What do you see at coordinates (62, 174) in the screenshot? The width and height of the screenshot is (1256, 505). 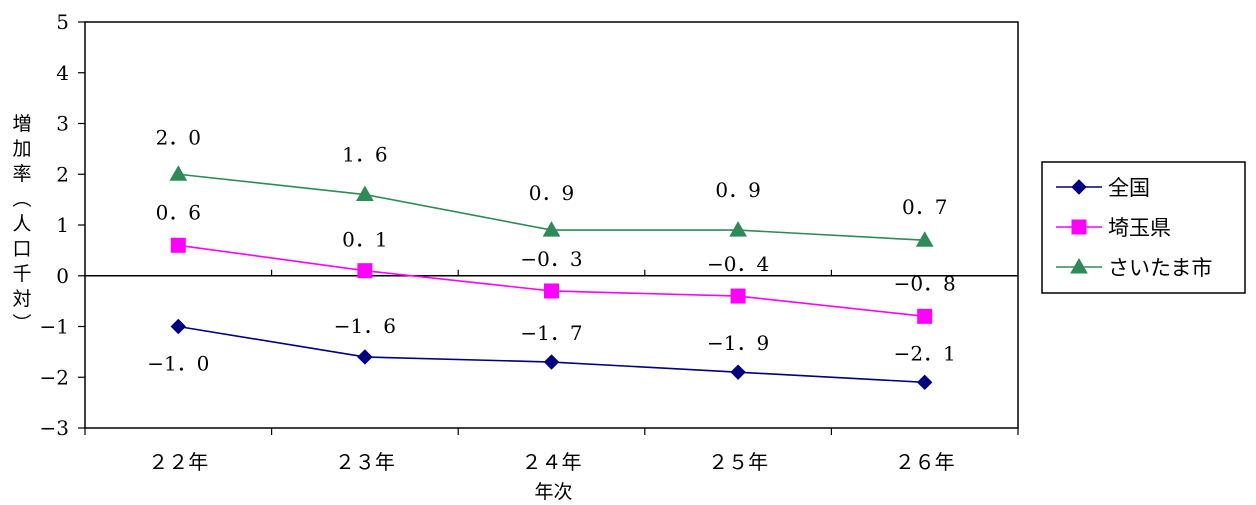 I see `y-tick-label: 2` at bounding box center [62, 174].